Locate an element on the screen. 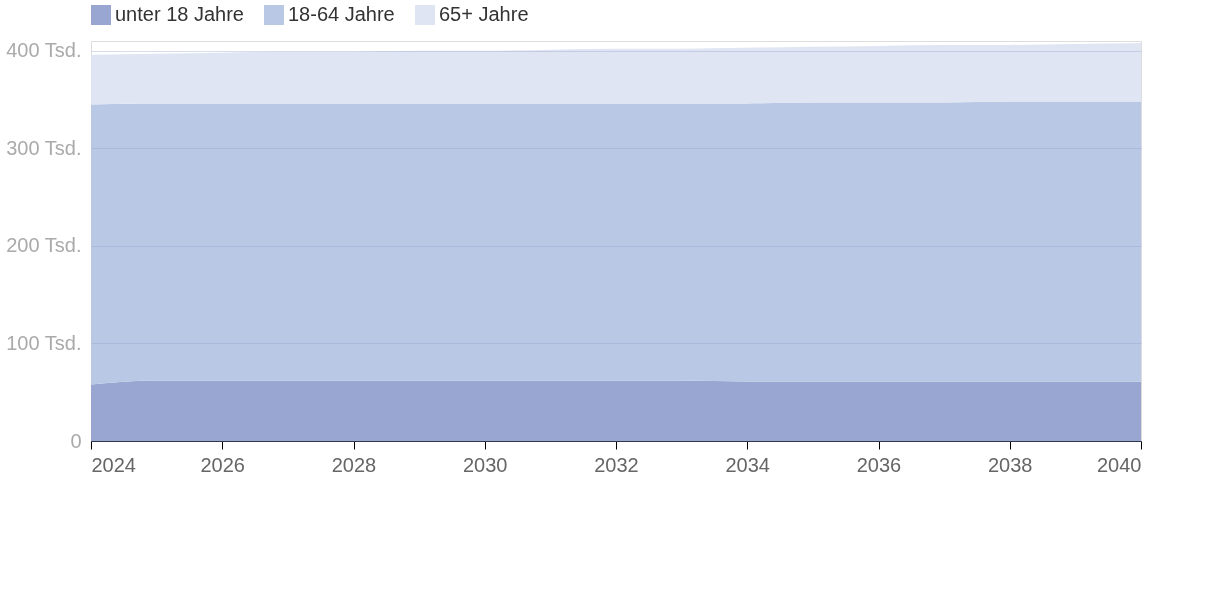 Image resolution: width=1220 pixels, height=596 pixels. x-tick-label: 2028 is located at coordinates (354, 464).